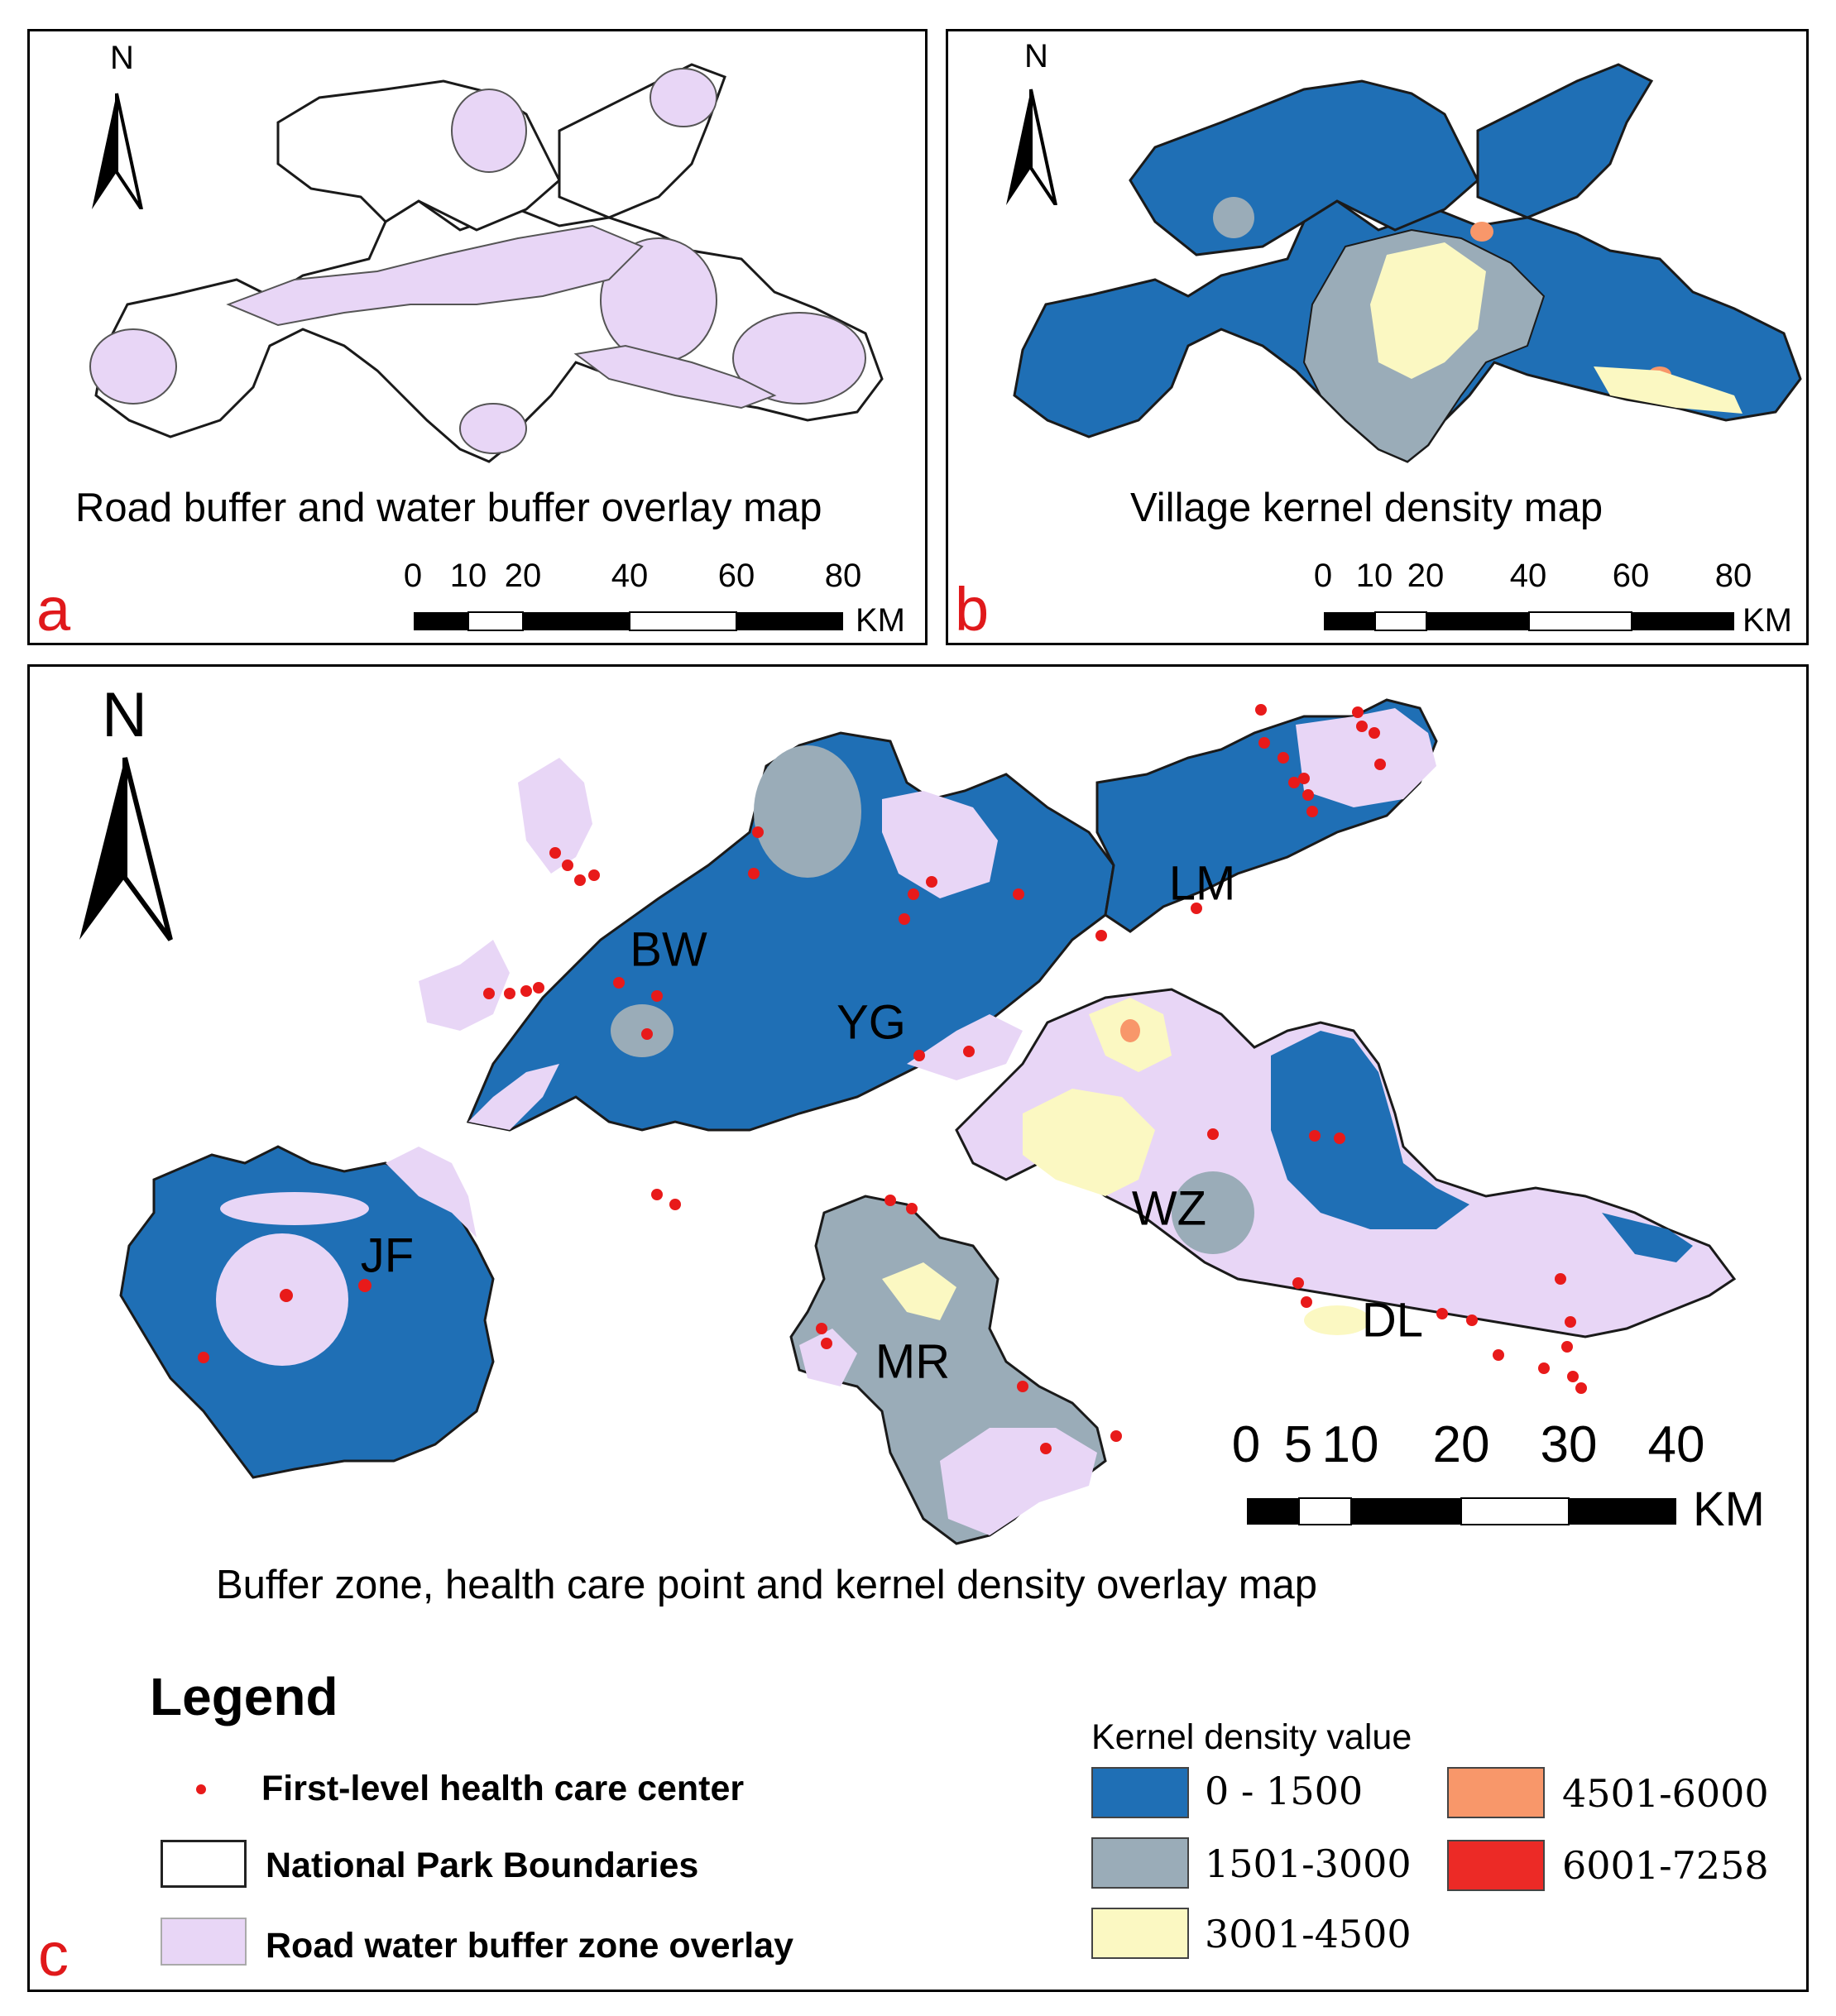 The image size is (1836, 2016). I want to click on north-label: N, so click(124, 715).